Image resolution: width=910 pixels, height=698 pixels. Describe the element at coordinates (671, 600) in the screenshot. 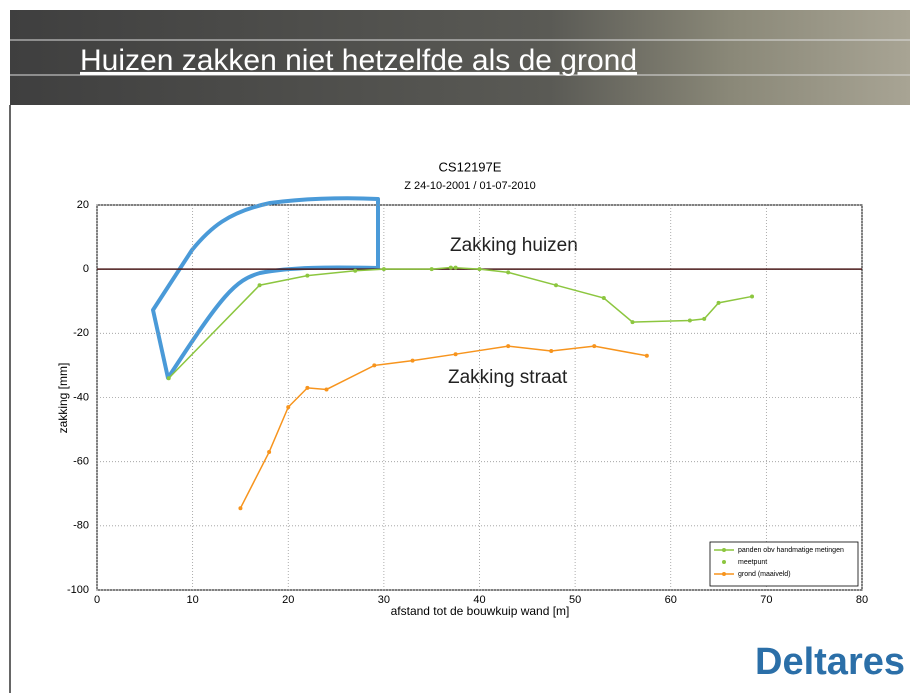

I see `x-tick-label: 60` at that location.